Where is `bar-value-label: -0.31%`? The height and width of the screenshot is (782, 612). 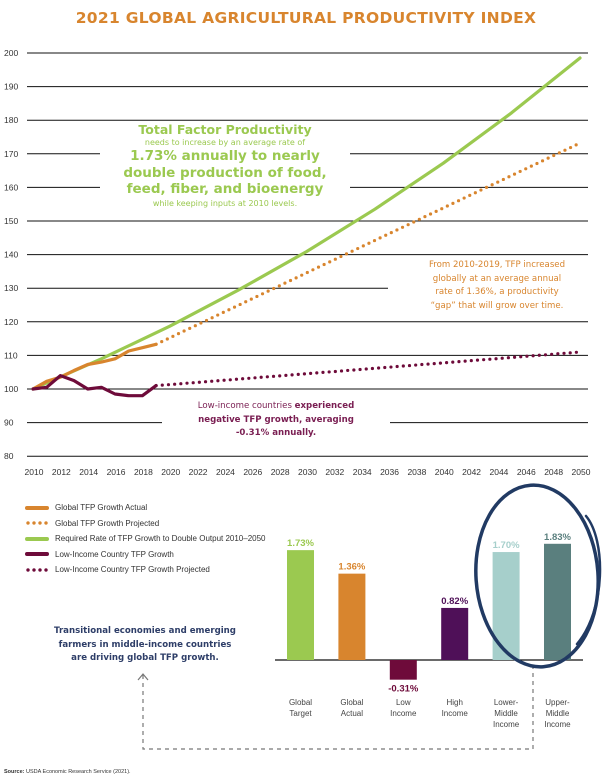 bar-value-label: -0.31% is located at coordinates (403, 689).